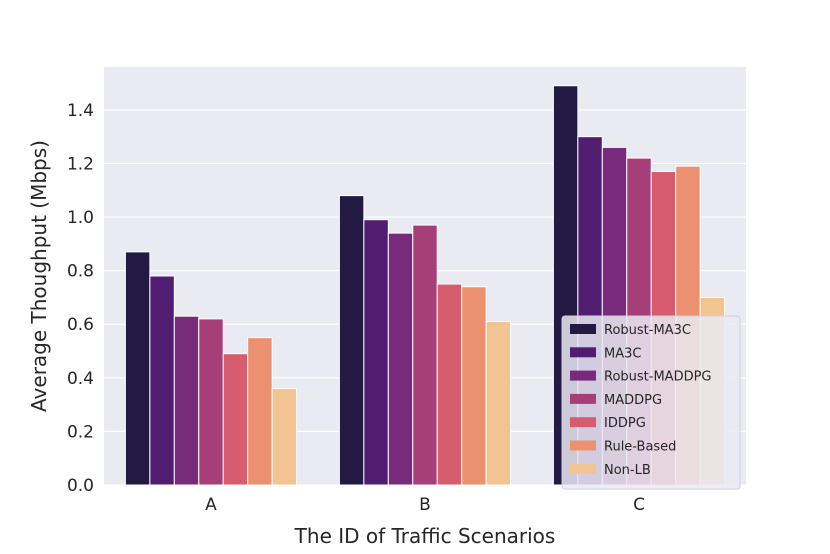 The height and width of the screenshot is (554, 830). What do you see at coordinates (80, 432) in the screenshot?
I see `y-tick-label: 0.2` at bounding box center [80, 432].